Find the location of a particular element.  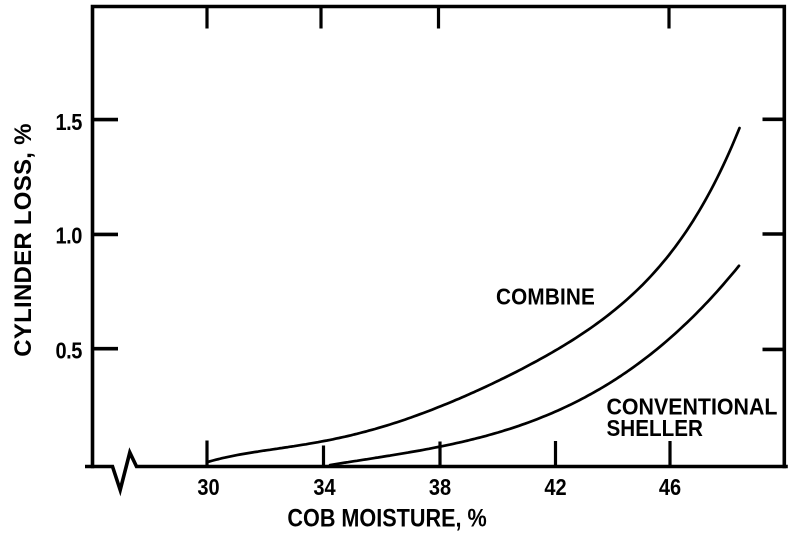

svg-text: 46 is located at coordinates (670, 487).